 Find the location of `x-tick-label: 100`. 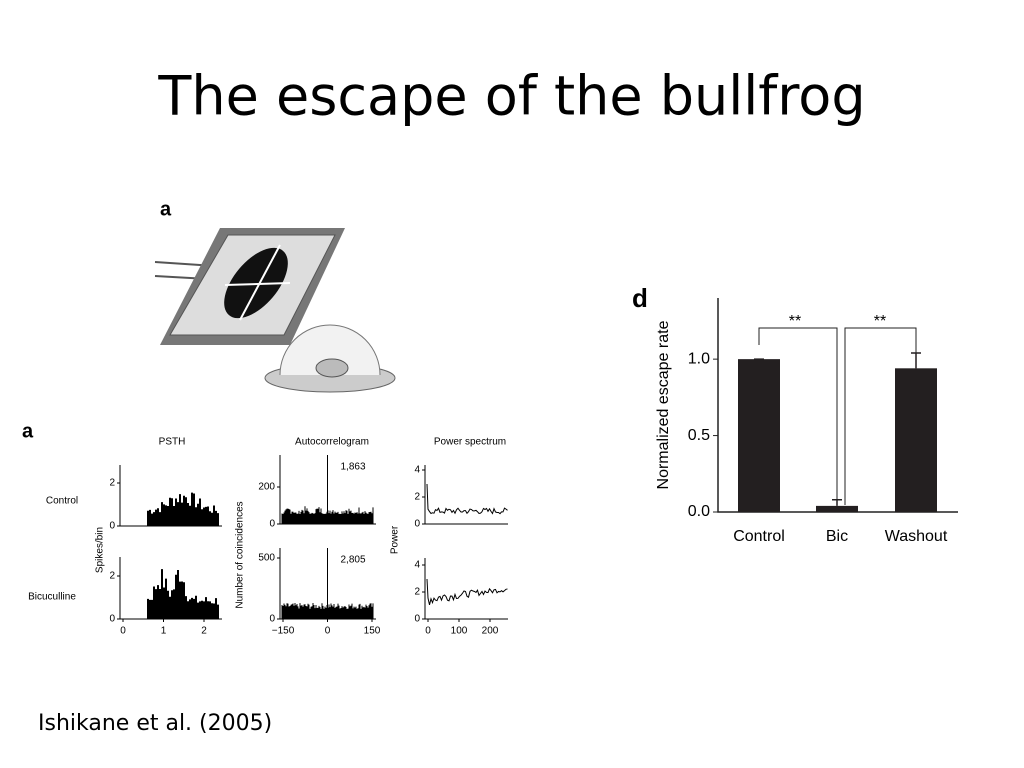

x-tick-label: 100 is located at coordinates (459, 631).